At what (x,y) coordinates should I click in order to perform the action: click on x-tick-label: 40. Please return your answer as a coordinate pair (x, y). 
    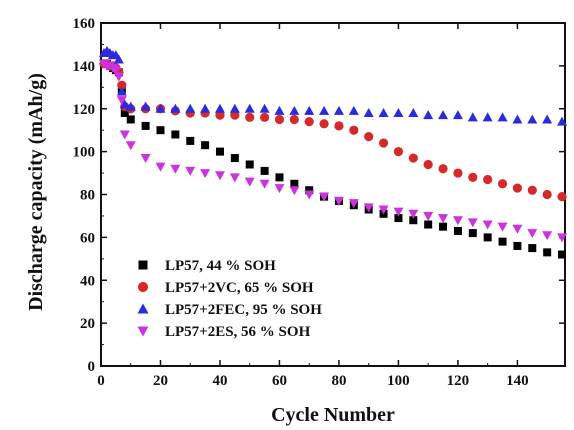
    Looking at the image, I should click on (219, 381).